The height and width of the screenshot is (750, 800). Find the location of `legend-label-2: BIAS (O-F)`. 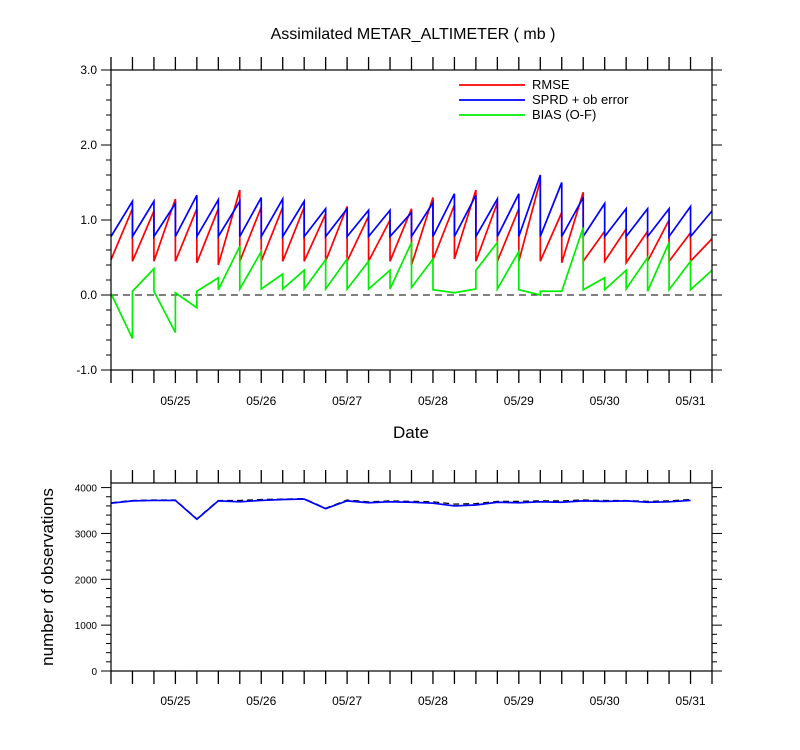

legend-label-2: BIAS (O-F) is located at coordinates (564, 114).